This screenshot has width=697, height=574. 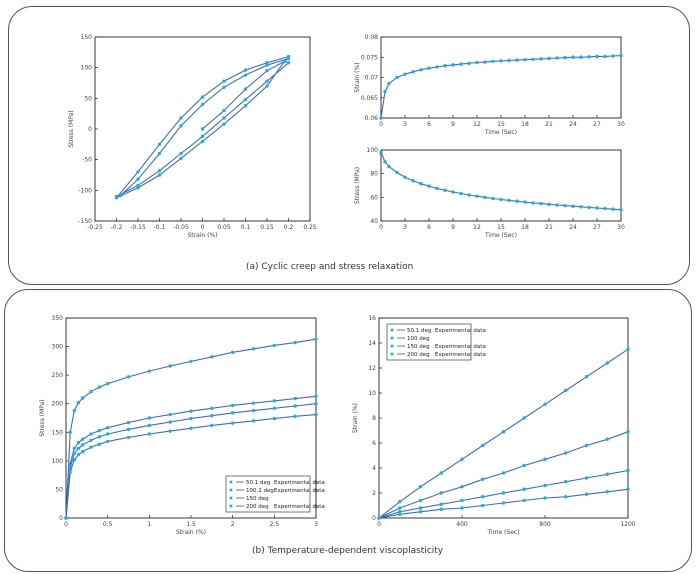 I want to click on y-tick-label: 0, so click(x=61, y=518).